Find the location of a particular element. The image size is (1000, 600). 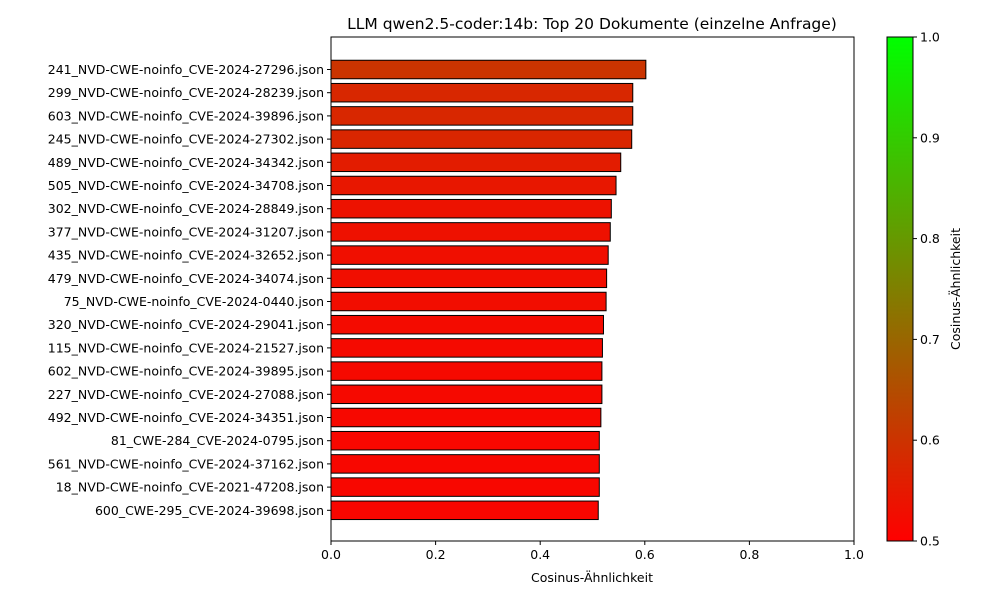

y-tick-label: 241_NVD-CWE-noinfo_CVE-2024-27296.json is located at coordinates (186, 69).